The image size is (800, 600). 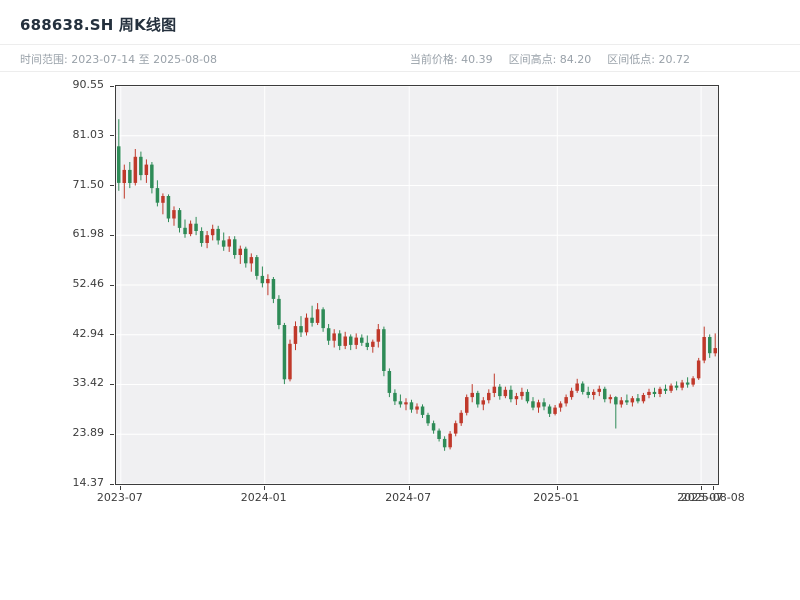 I want to click on x-tick-label: 2025-07, so click(x=700, y=497).